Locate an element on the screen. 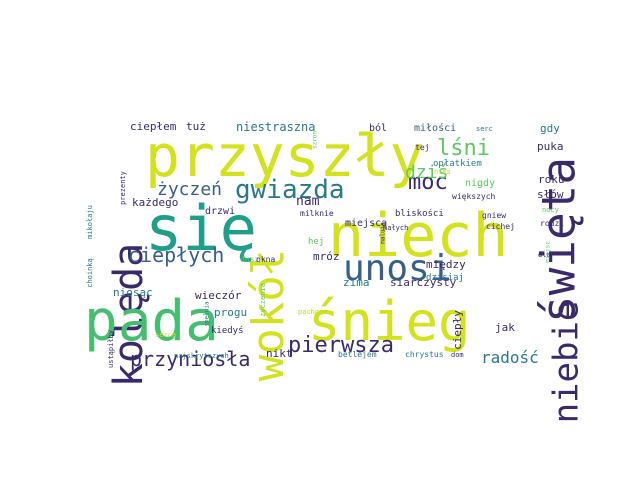 This screenshot has width=640, height=480. word-24: ból is located at coordinates (378, 128).